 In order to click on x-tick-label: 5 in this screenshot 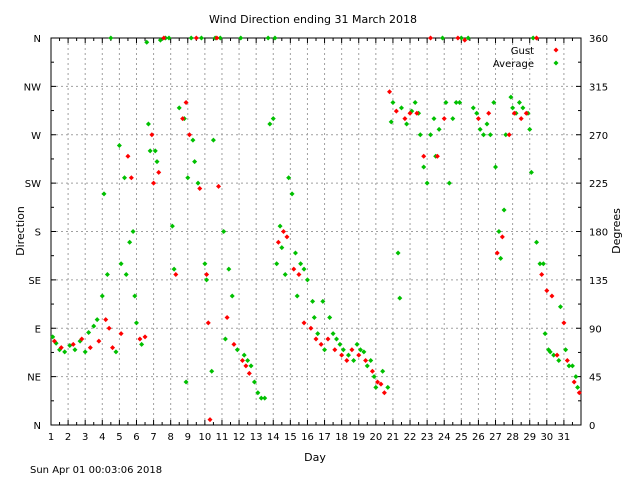, I will do `click(119, 437)`.